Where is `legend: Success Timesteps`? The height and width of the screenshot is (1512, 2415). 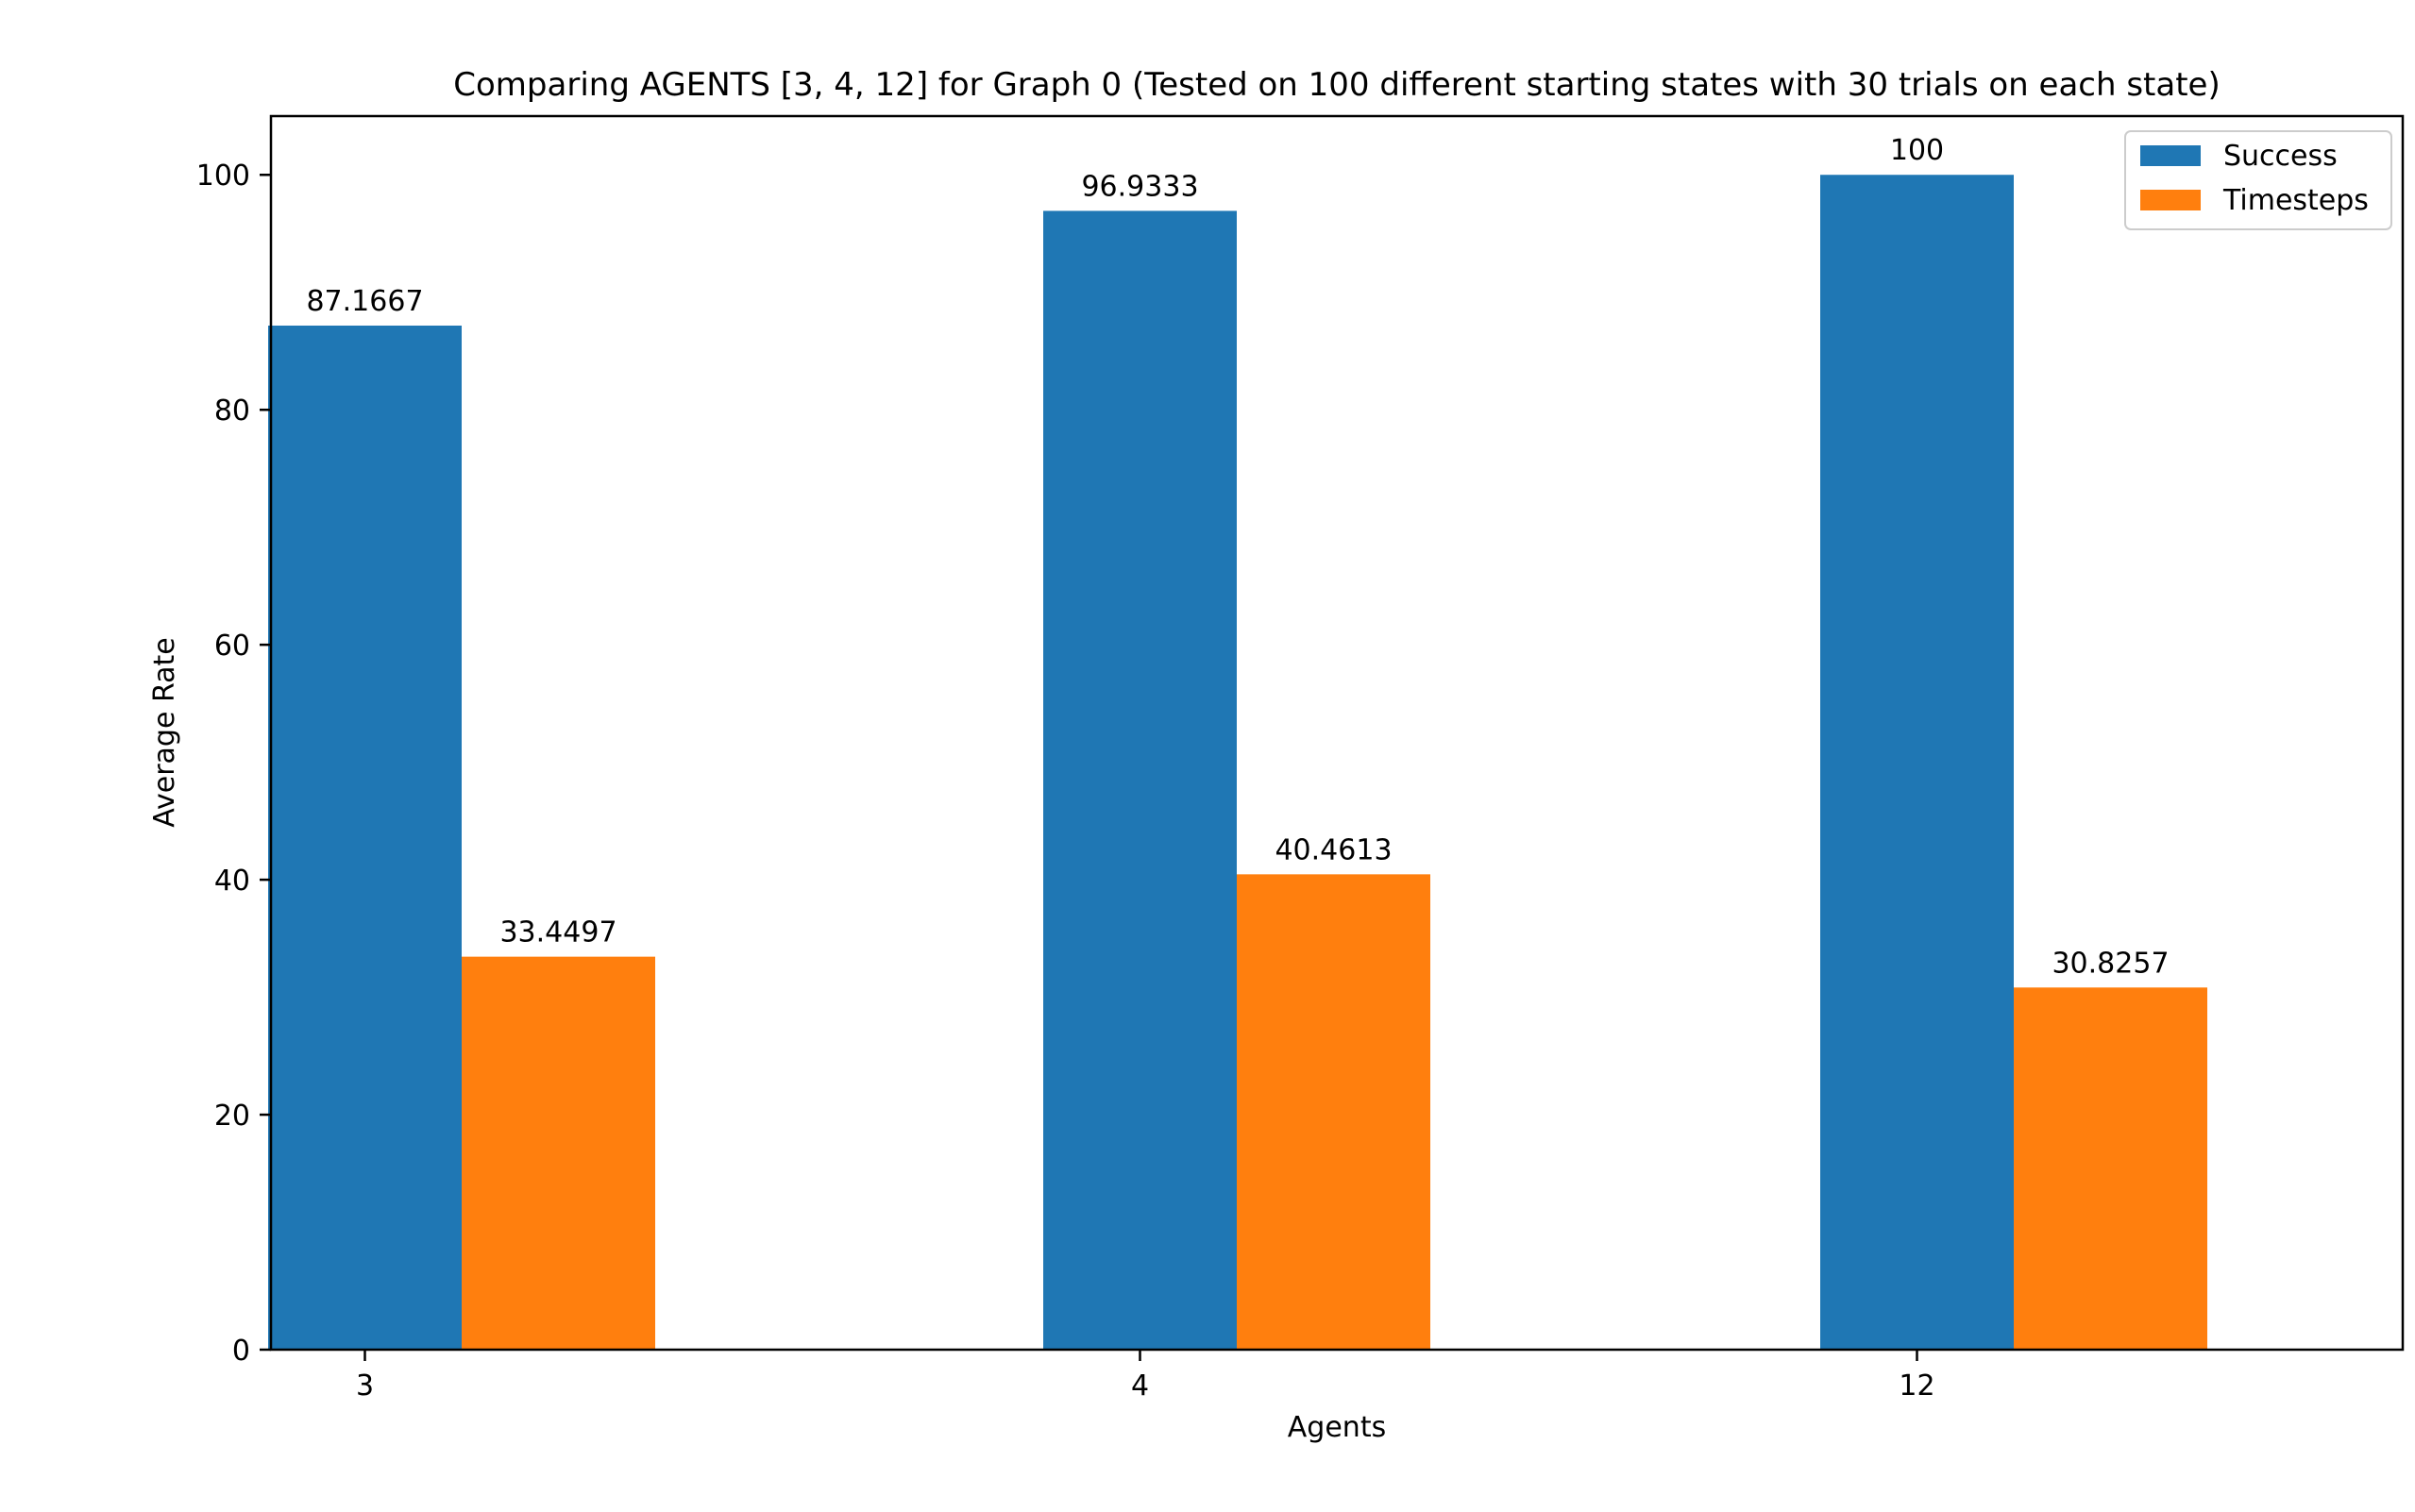
legend: Success Timesteps is located at coordinates (2258, 180).